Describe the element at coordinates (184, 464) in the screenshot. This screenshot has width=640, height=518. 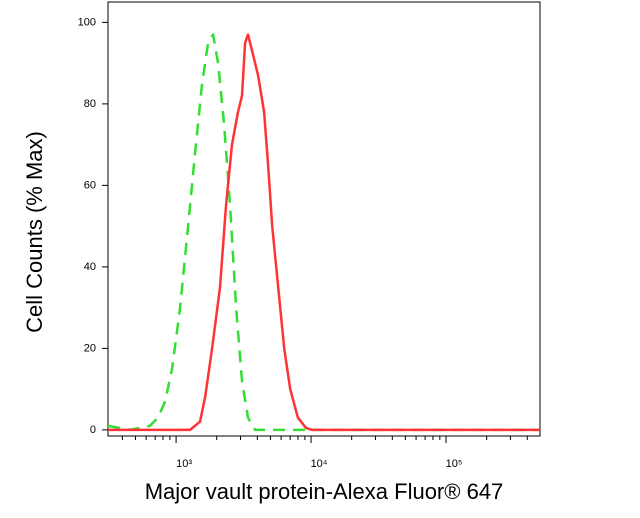
I see `x-tick-label: 10³` at that location.